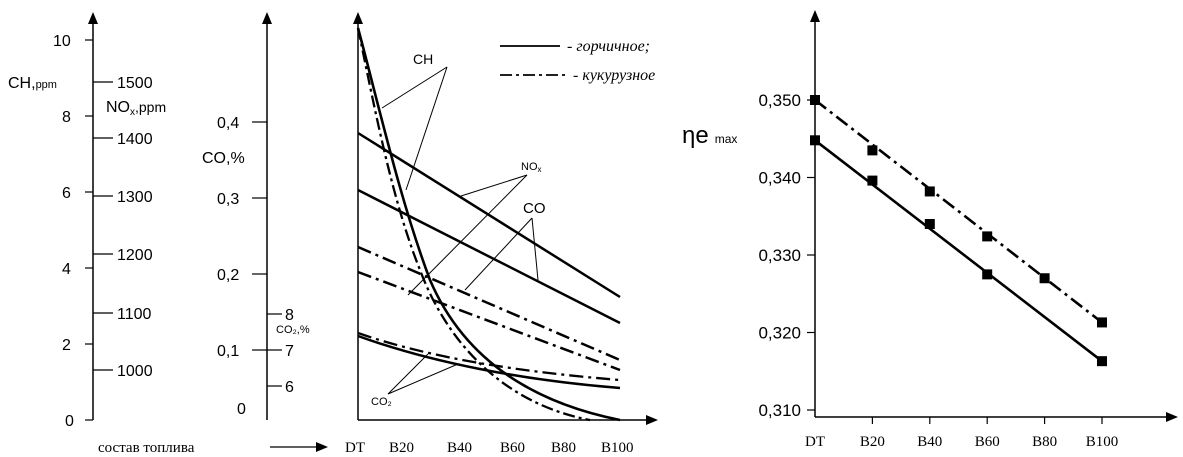 The height and width of the screenshot is (457, 1183). What do you see at coordinates (961, 433) in the screenshot?
I see `right-x-ticks: DT B20 B40 B60 B80 B100` at bounding box center [961, 433].